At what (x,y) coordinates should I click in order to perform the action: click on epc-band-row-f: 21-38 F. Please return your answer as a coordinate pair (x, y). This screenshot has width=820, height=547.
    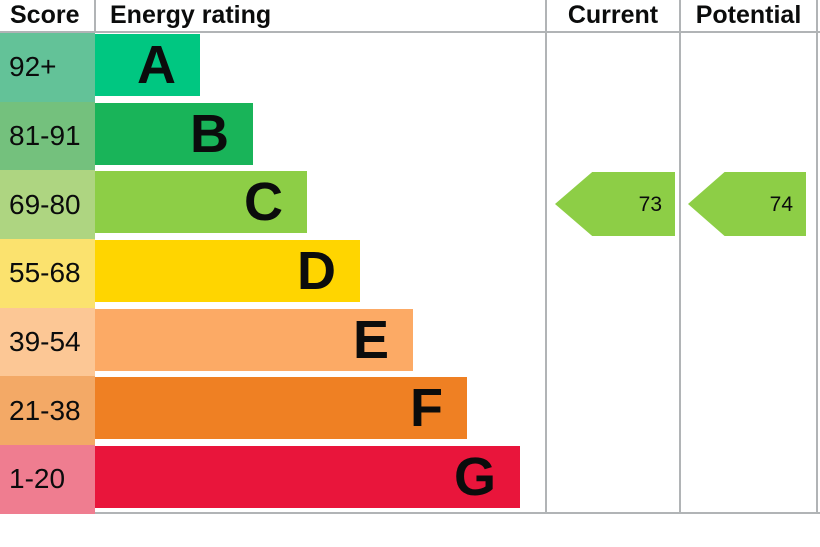
    Looking at the image, I should click on (272, 410).